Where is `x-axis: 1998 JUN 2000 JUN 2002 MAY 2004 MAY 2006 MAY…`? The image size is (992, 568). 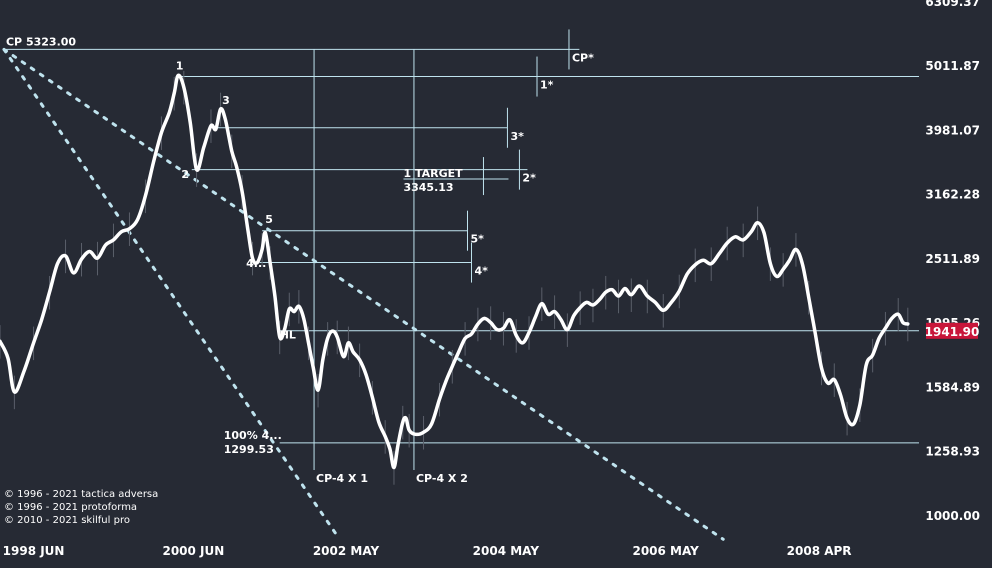 x-axis: 1998 JUN 2000 JUN 2002 MAY 2004 MAY 2006 MAY… is located at coordinates (427, 551).